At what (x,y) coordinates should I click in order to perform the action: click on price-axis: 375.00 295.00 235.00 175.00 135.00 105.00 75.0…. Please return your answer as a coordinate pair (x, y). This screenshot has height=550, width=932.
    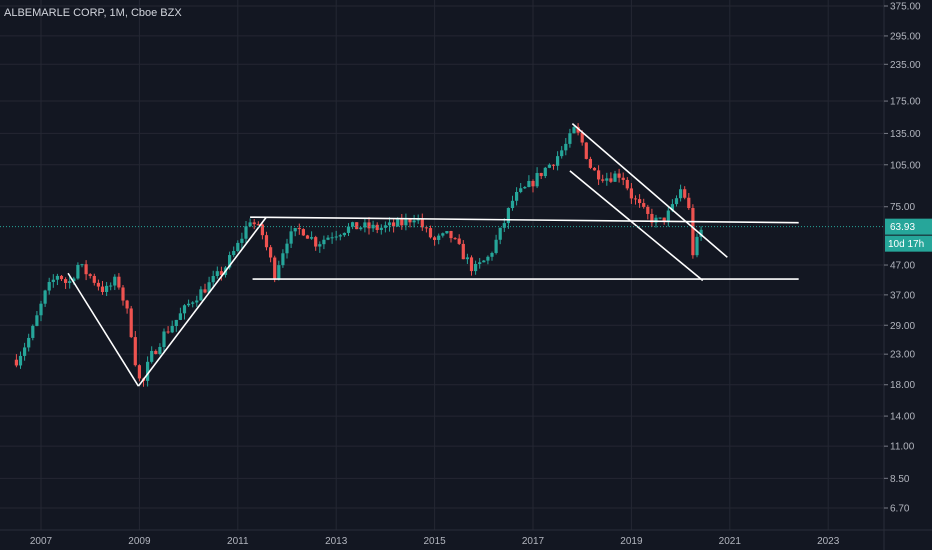
    Looking at the image, I should click on (908, 258).